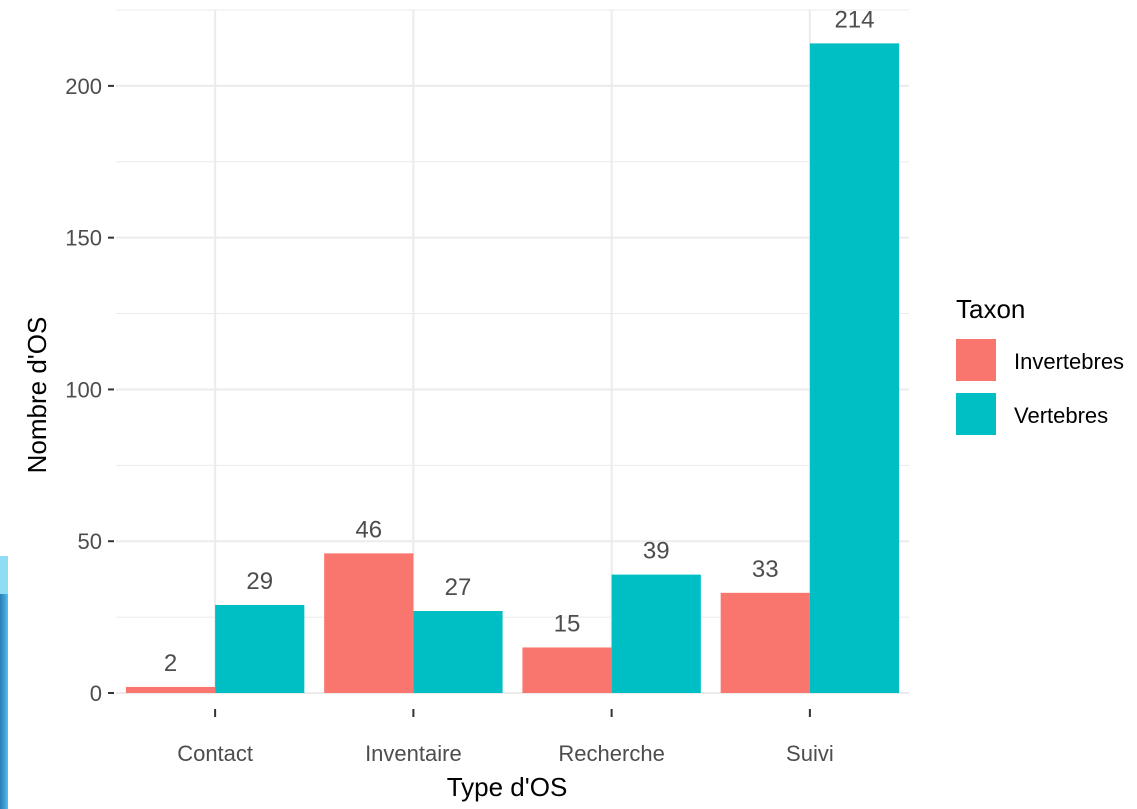  Describe the element at coordinates (505, 737) in the screenshot. I see `x-axis: Contact Inventaire Recherche Suivi` at that location.